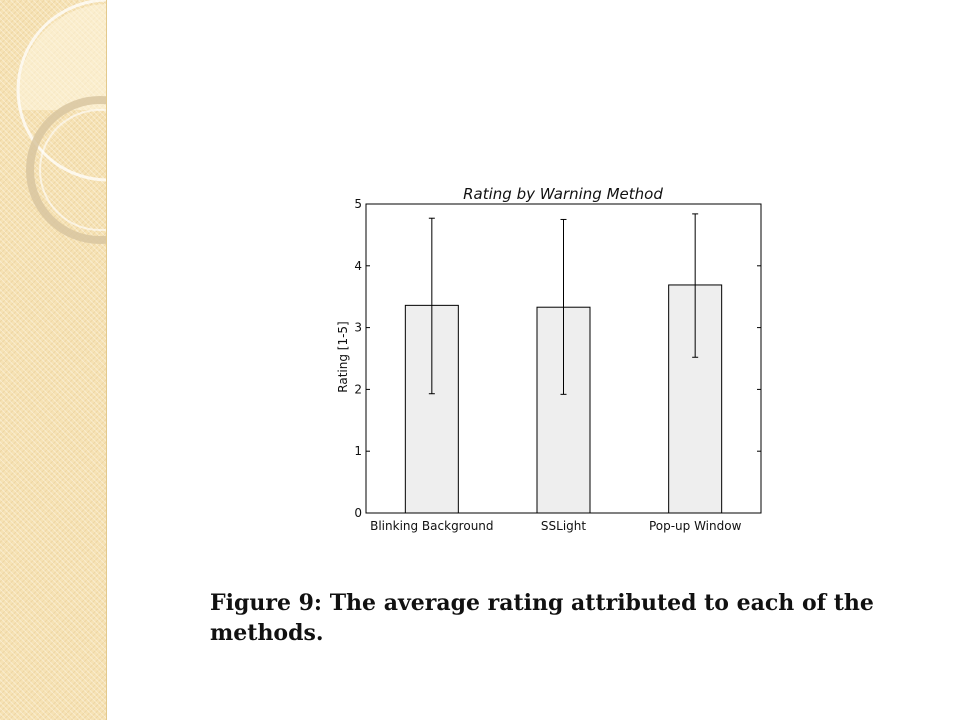  I want to click on y-axis-label: Rating [1-5], so click(343, 356).